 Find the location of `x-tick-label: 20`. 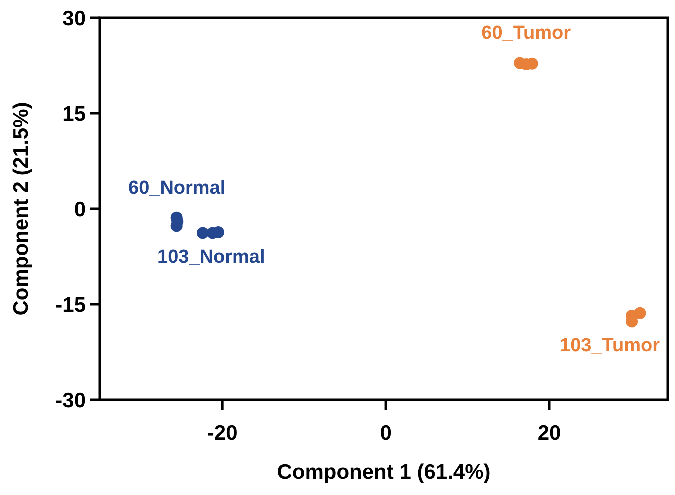

x-tick-label: 20 is located at coordinates (550, 433).